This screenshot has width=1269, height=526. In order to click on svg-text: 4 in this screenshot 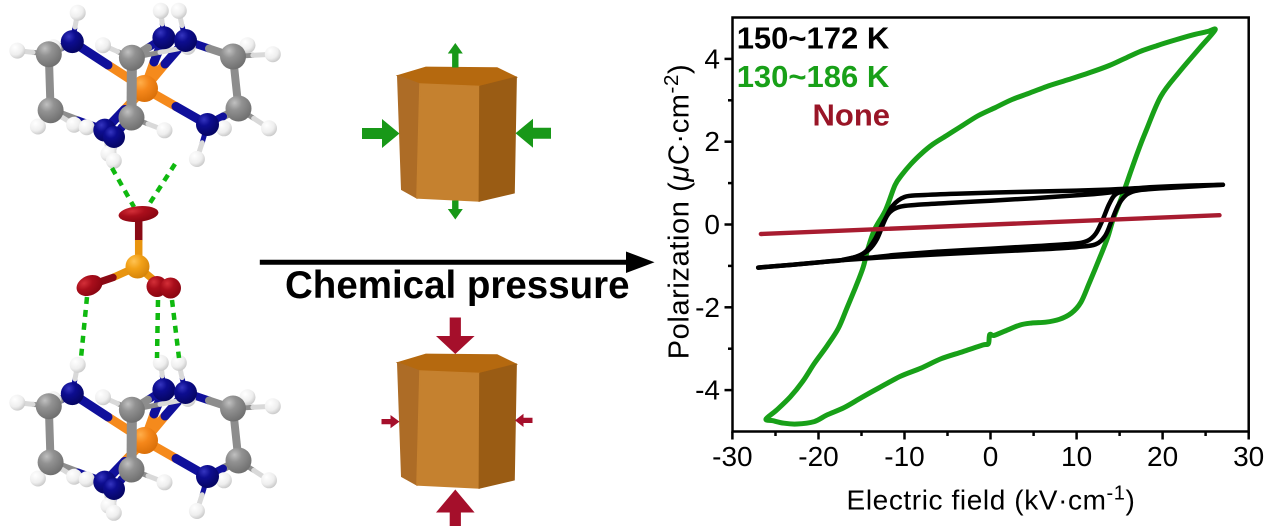, I will do `click(712, 58)`.